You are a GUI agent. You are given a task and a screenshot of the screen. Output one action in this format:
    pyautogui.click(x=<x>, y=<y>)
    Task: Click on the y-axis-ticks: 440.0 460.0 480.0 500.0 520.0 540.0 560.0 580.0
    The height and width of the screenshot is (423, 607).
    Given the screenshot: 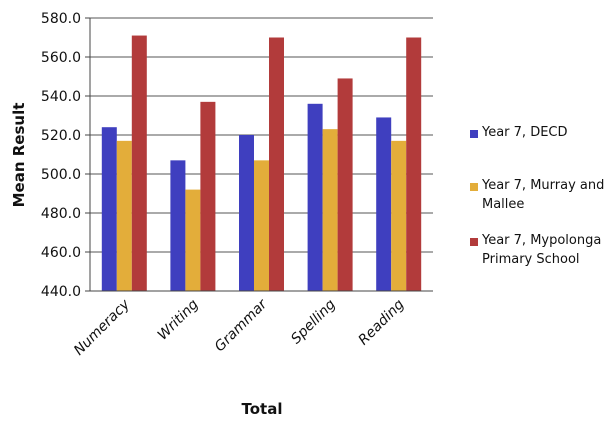 What is the action you would take?
    pyautogui.click(x=65, y=155)
    